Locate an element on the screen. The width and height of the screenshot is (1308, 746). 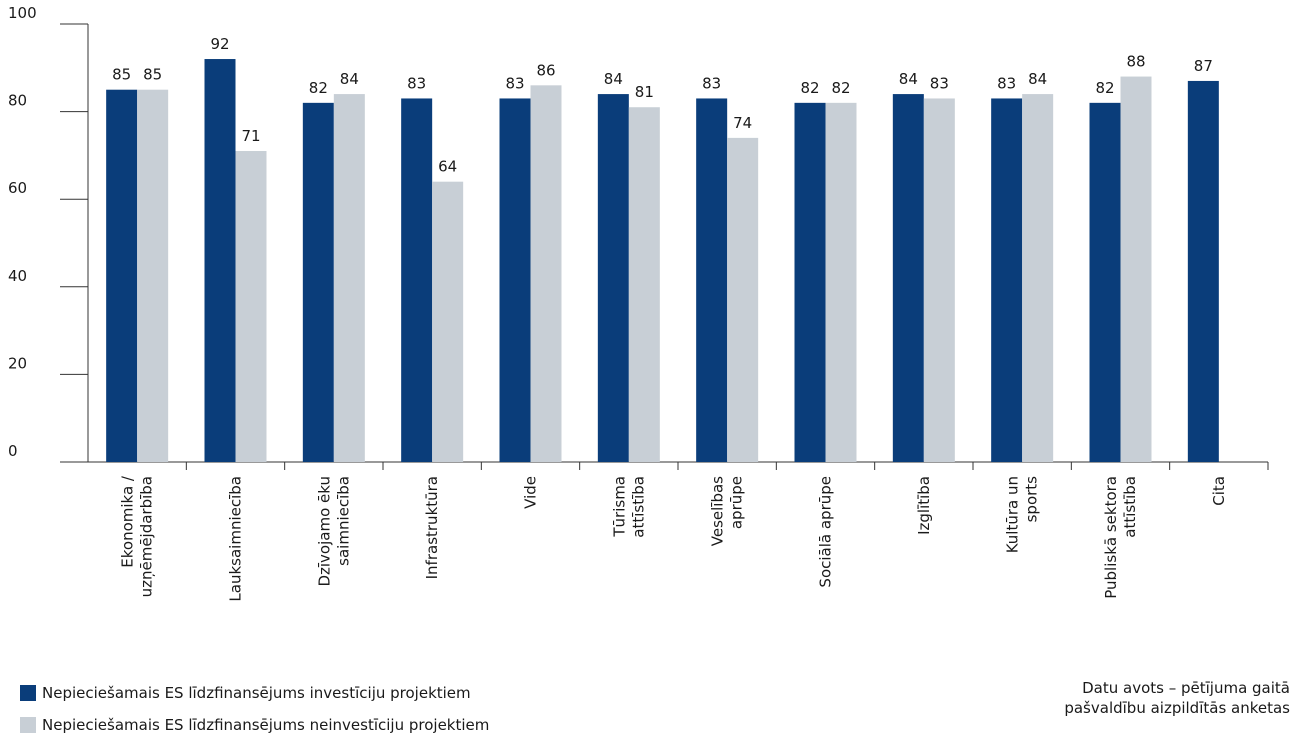
data-label: 92 is located at coordinates (219, 44).